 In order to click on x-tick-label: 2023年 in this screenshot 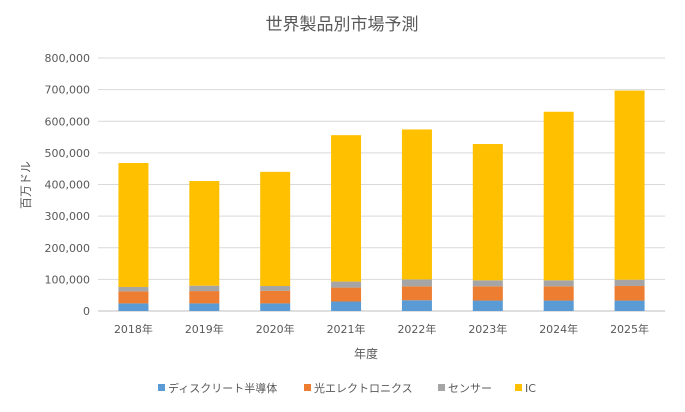, I will do `click(487, 329)`.